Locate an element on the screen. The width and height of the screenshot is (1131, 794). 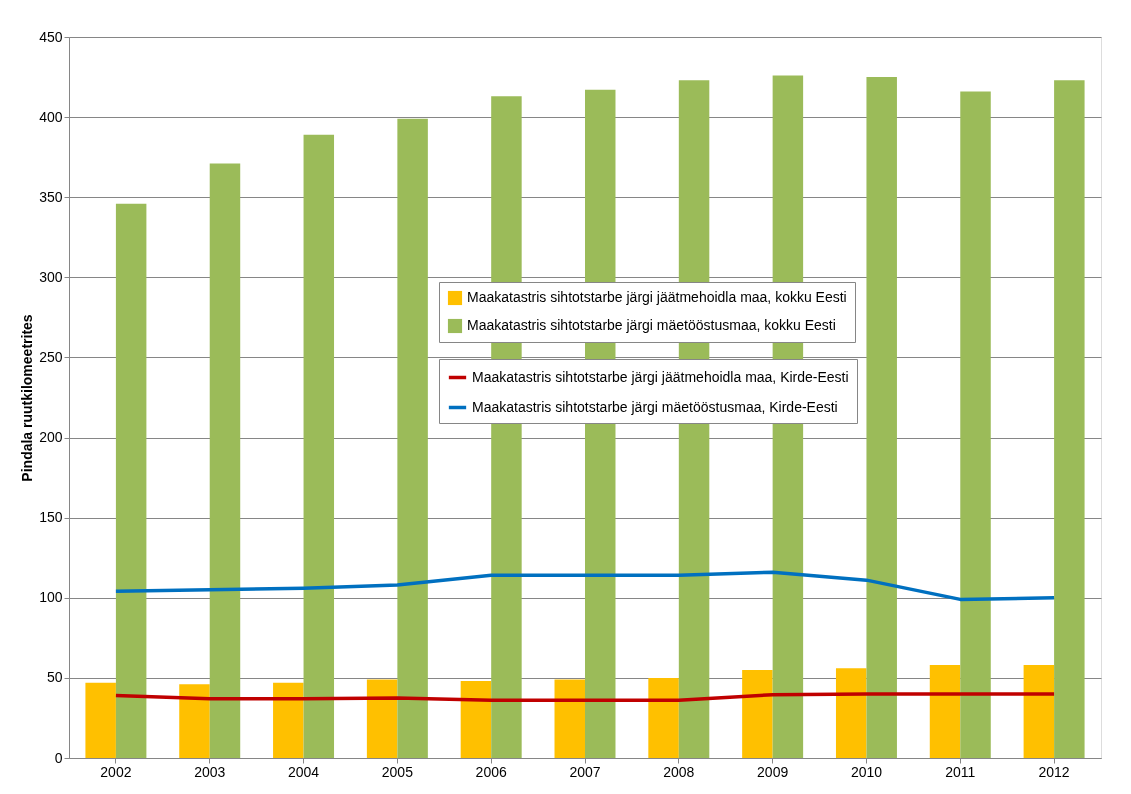
legend-label: Maakatastris sihtotstarbe järgi jäätmehoidla maa, Kirde-Eesti is located at coordinates (660, 376).